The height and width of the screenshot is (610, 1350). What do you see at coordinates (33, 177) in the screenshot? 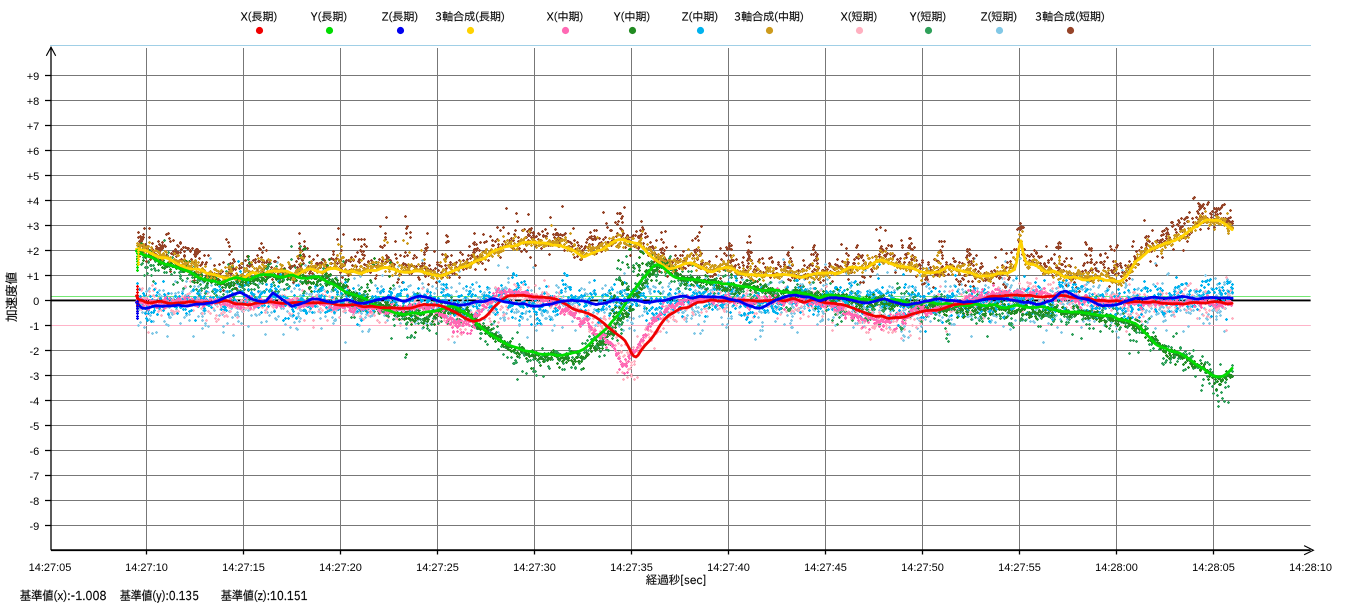
I see `svg-text: +5` at bounding box center [33, 177].